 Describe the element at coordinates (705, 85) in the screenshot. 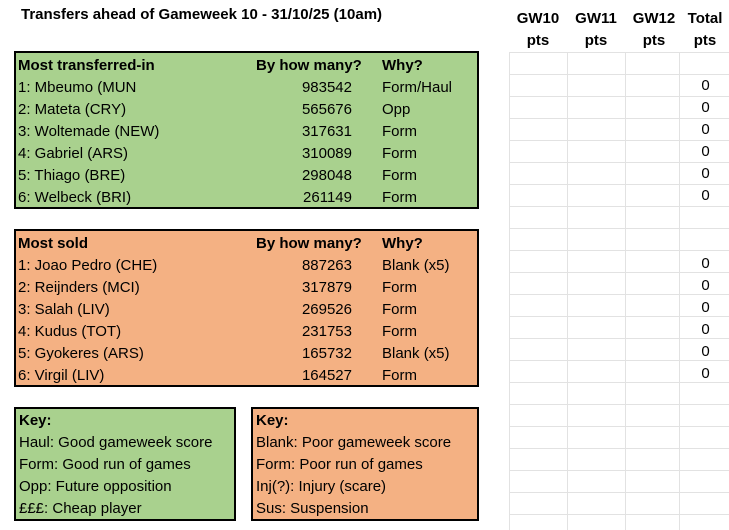

I see `in-total-1: 0` at that location.